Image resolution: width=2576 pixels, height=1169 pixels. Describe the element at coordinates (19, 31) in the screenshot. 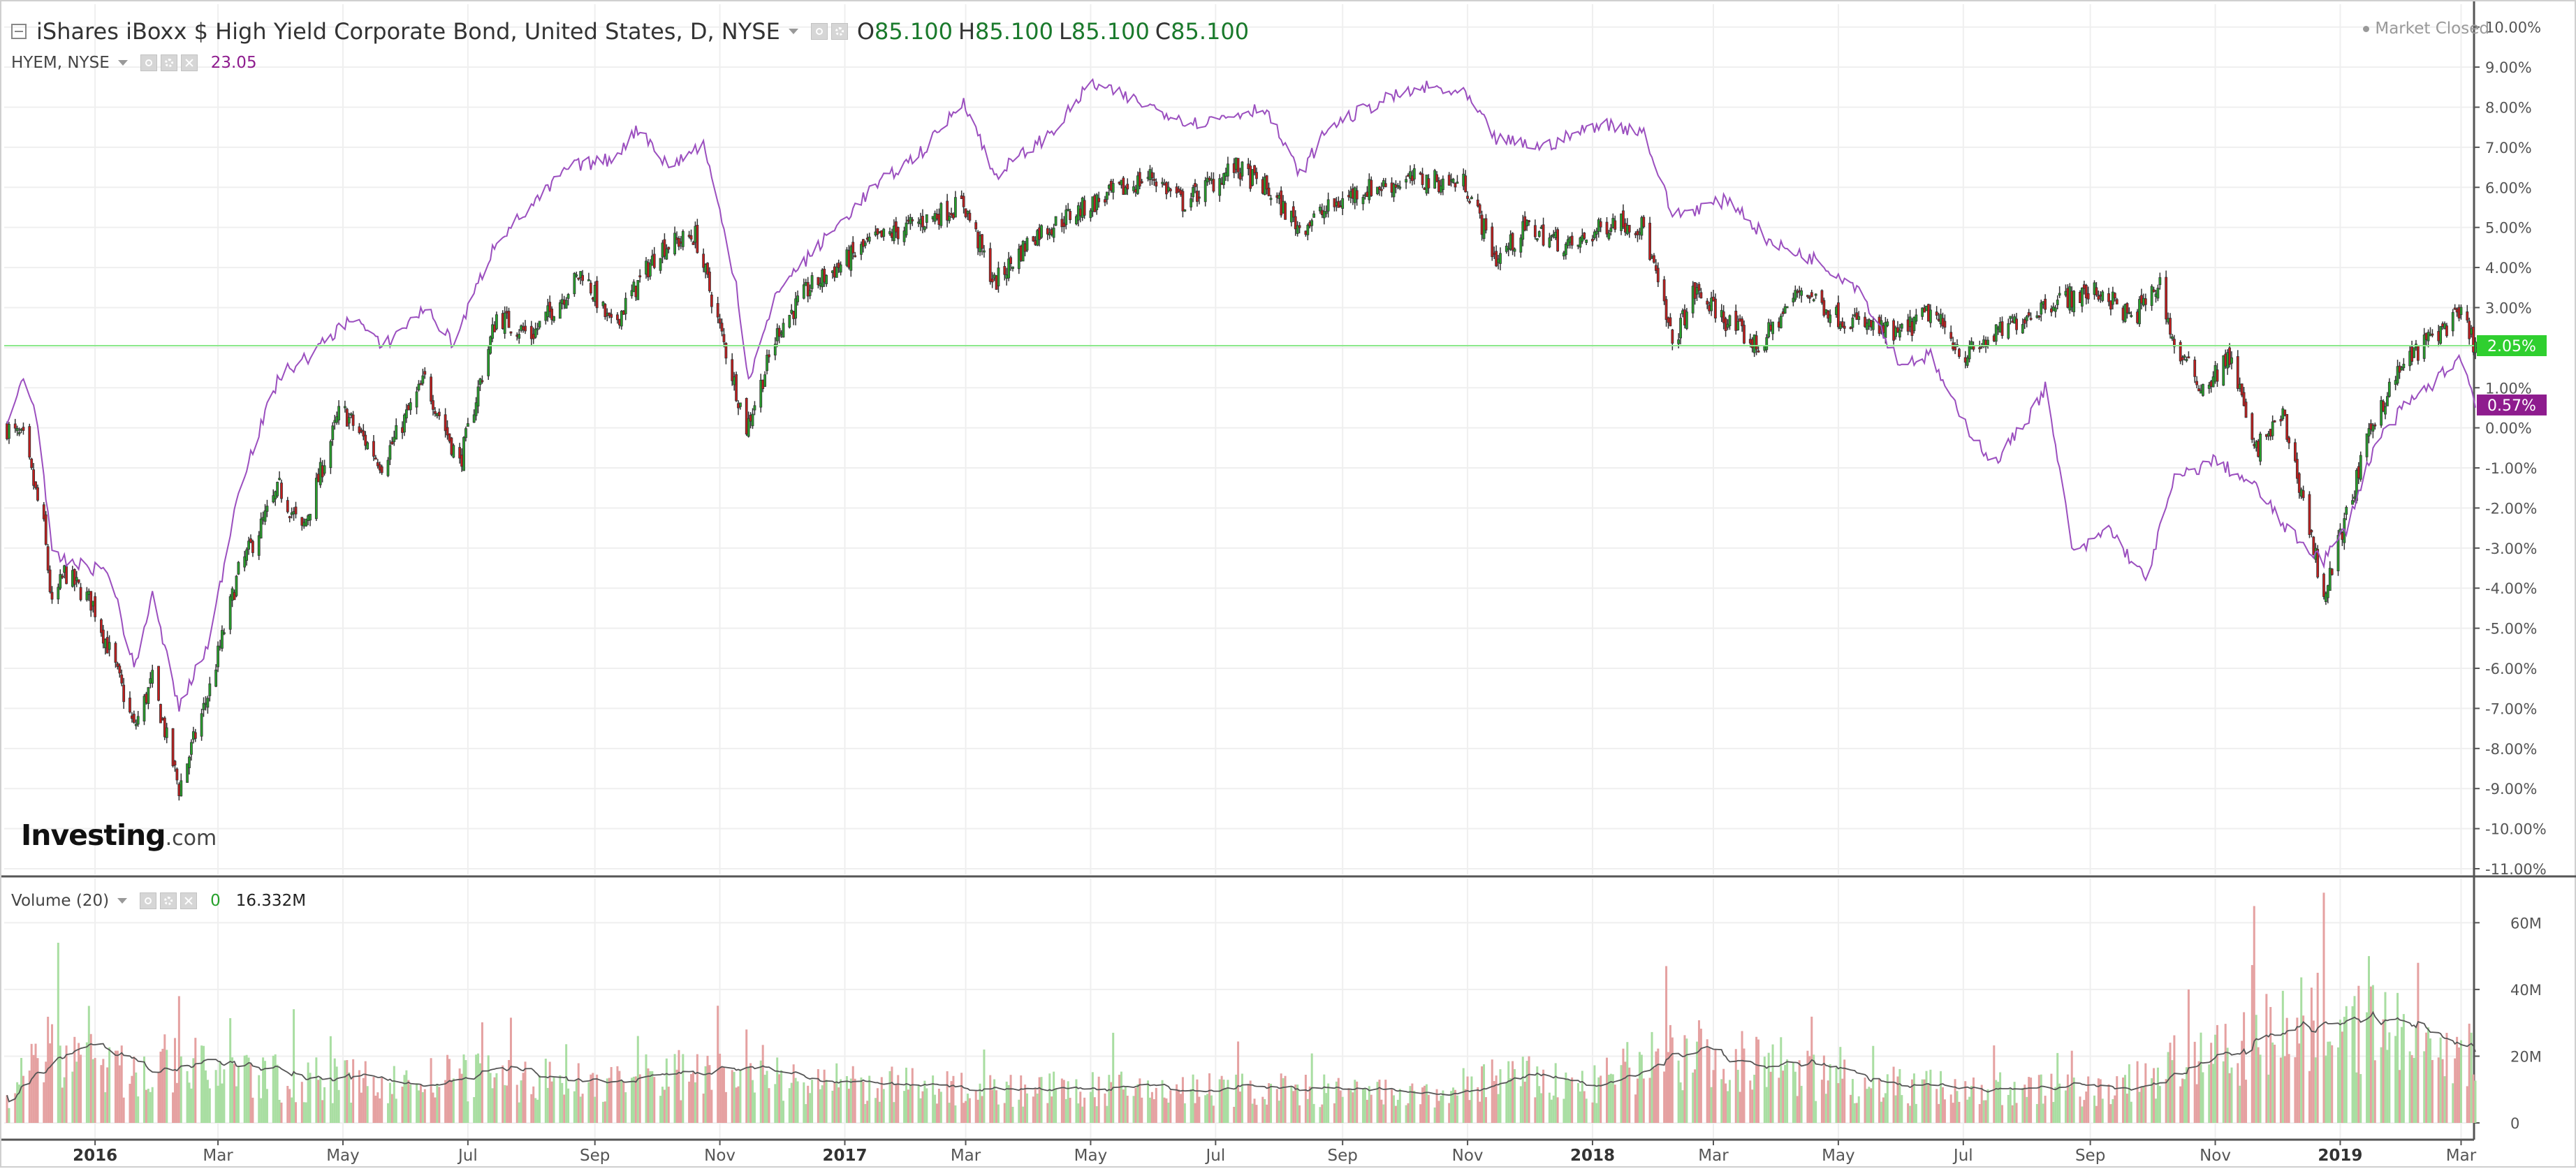

I see `collapse-icon` at that location.